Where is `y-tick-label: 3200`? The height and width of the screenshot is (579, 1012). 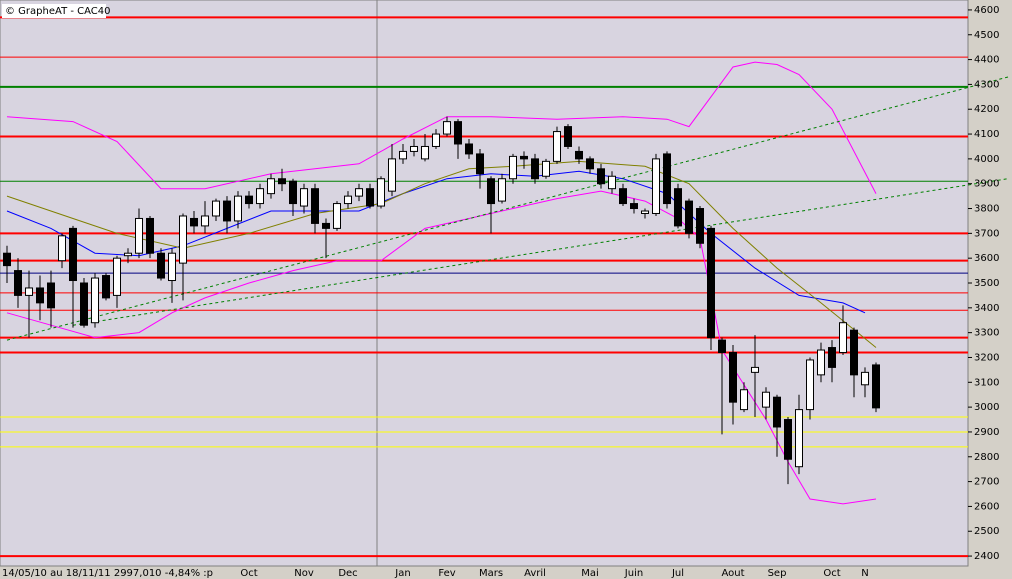 y-tick-label: 3200 is located at coordinates (986, 357).